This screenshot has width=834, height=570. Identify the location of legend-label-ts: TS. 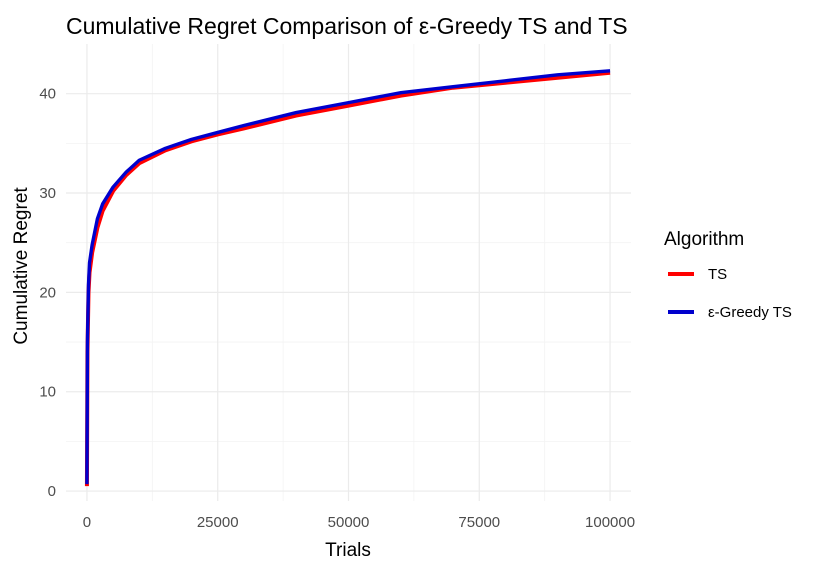
(717, 274).